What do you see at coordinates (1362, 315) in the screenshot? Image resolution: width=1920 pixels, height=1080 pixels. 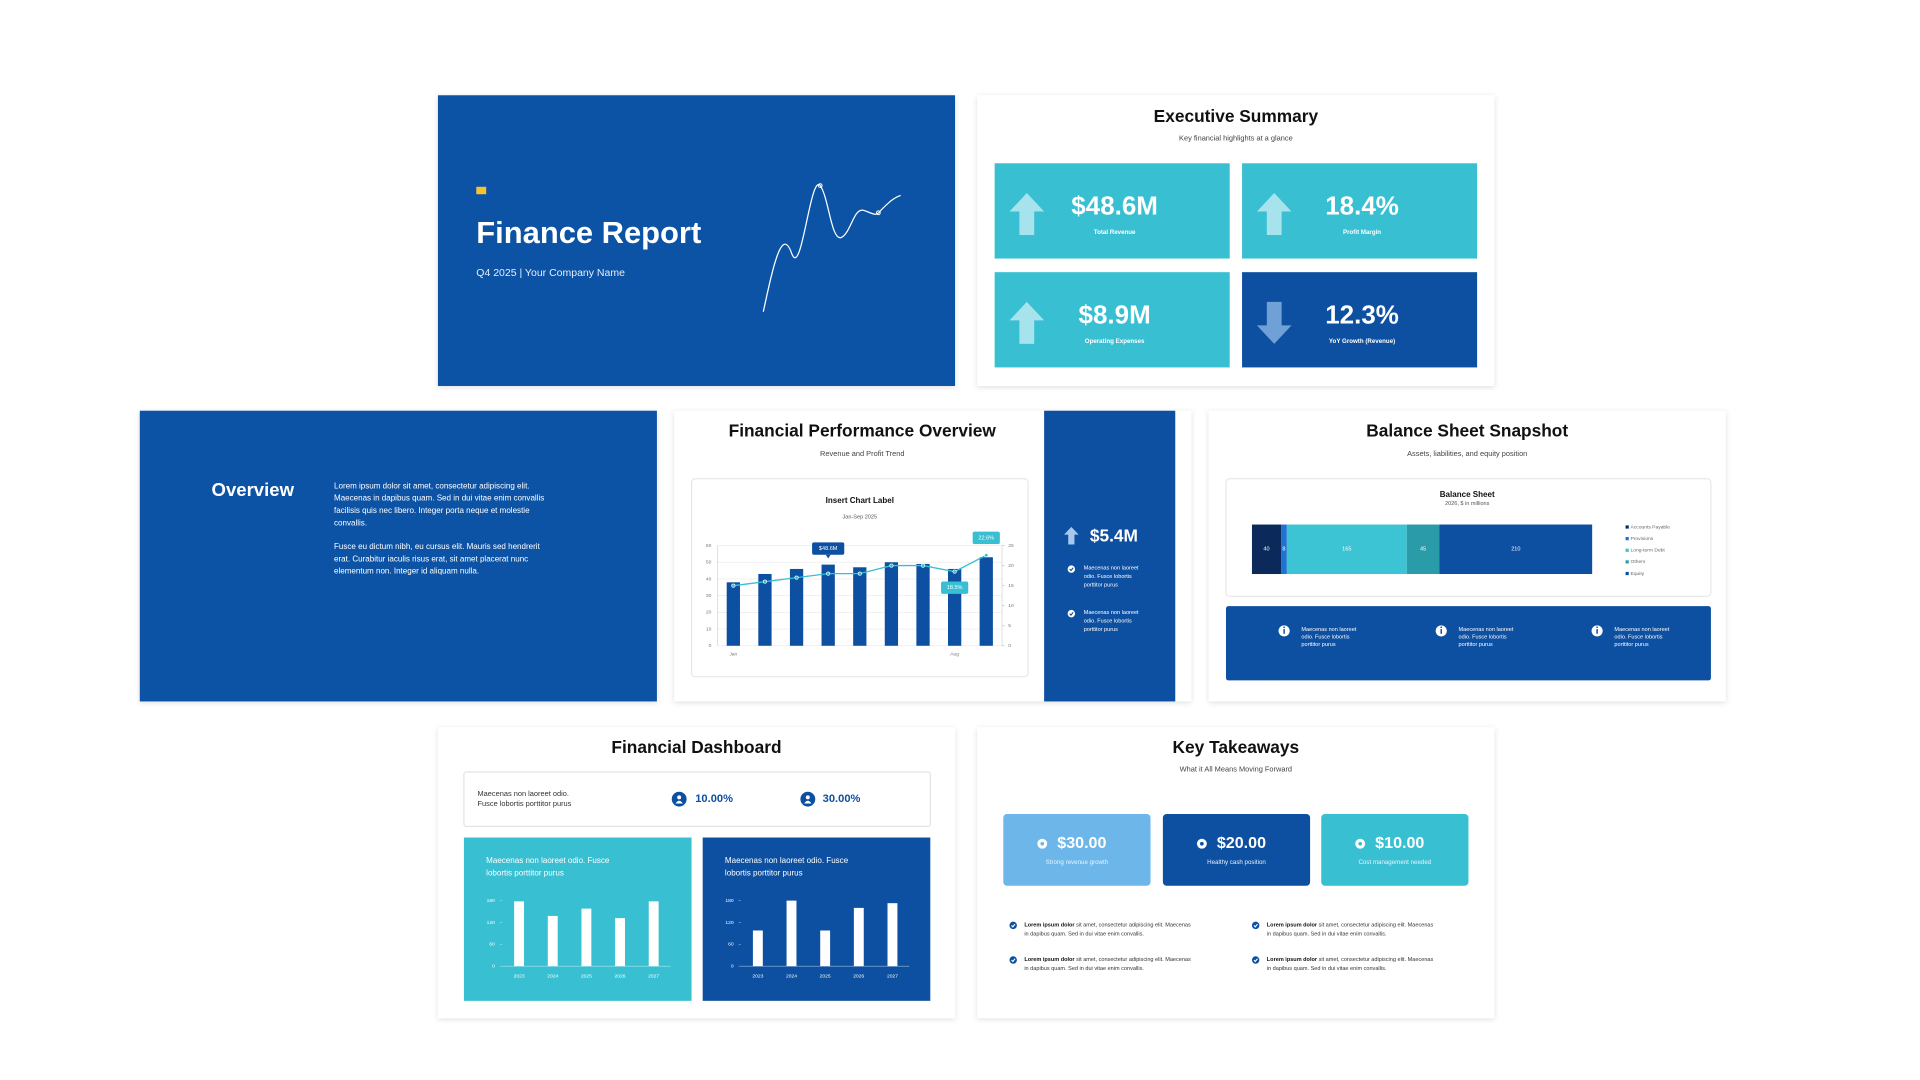 I see `kpi-value: 12.3%` at bounding box center [1362, 315].